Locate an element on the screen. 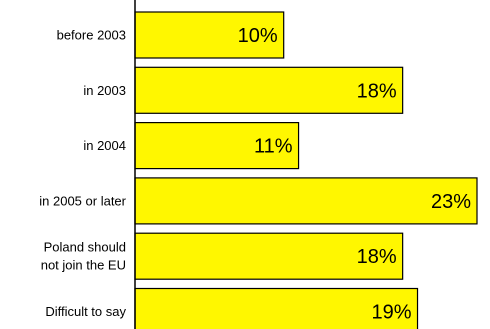  bar-value-label: 11% is located at coordinates (273, 147).